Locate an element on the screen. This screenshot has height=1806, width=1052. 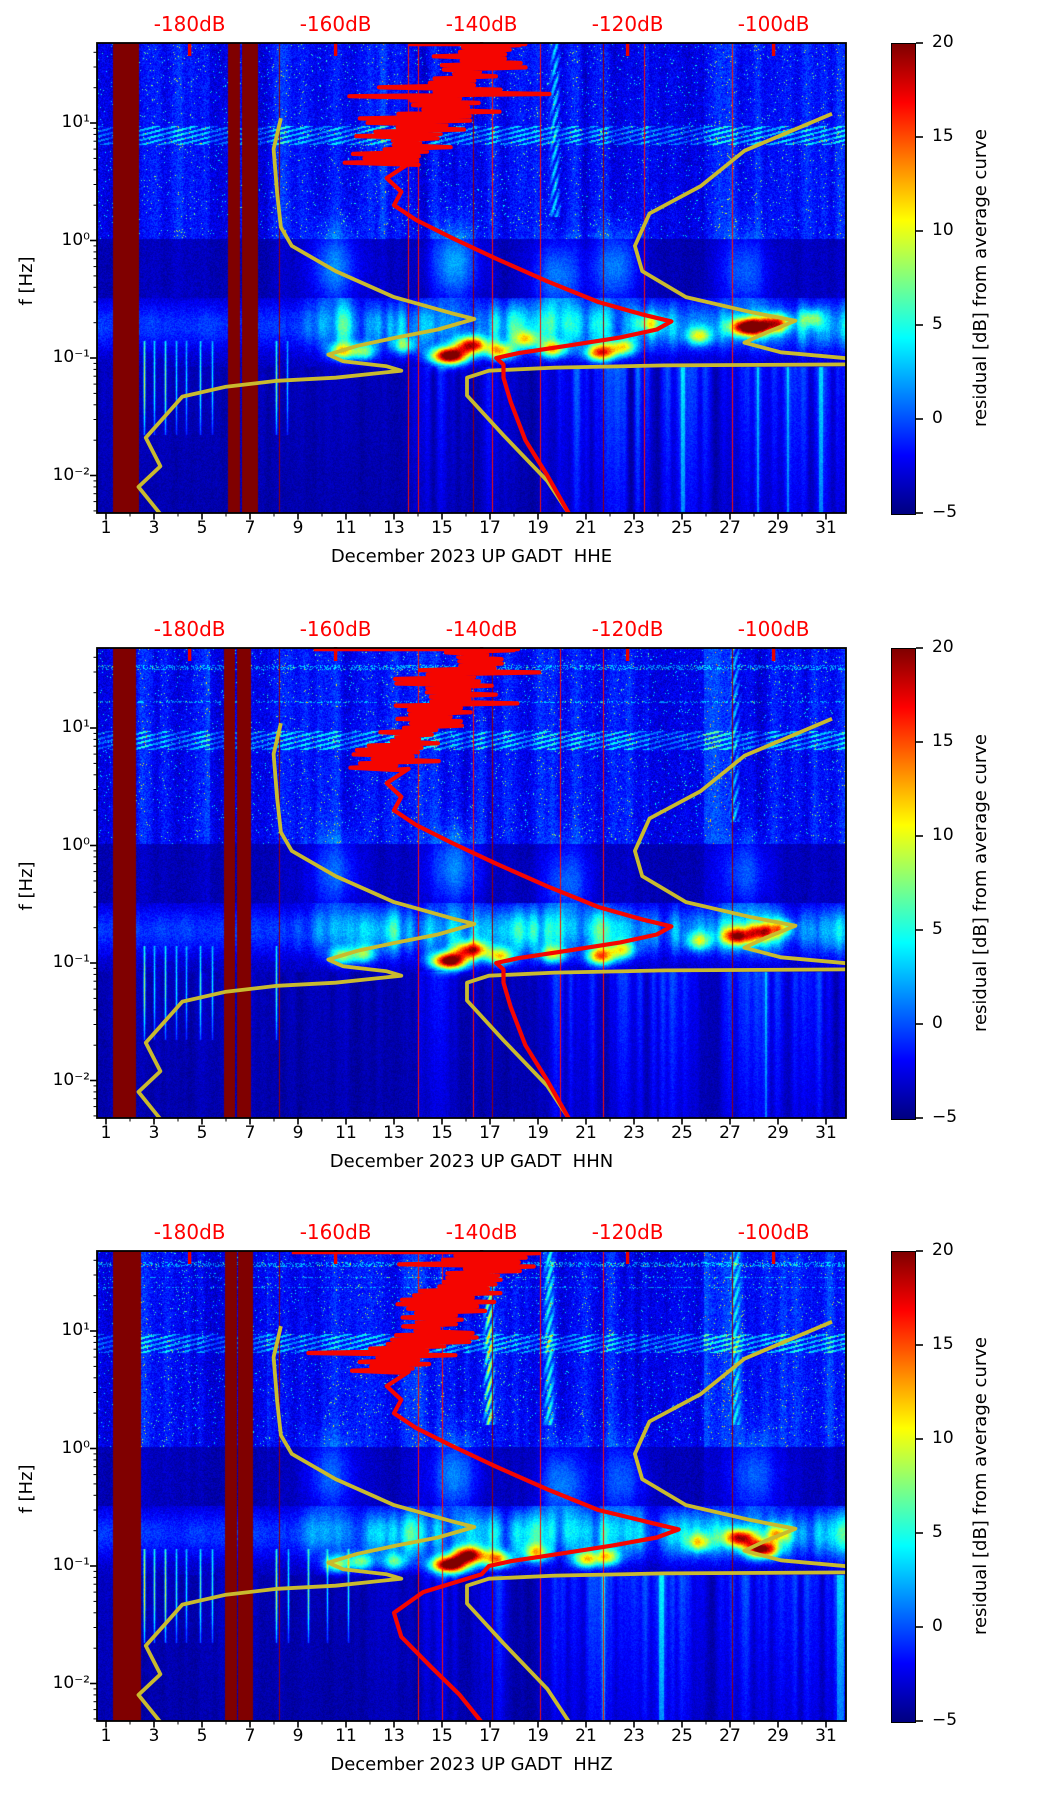
colorbar-tick-label: 15 is located at coordinates (943, 741).